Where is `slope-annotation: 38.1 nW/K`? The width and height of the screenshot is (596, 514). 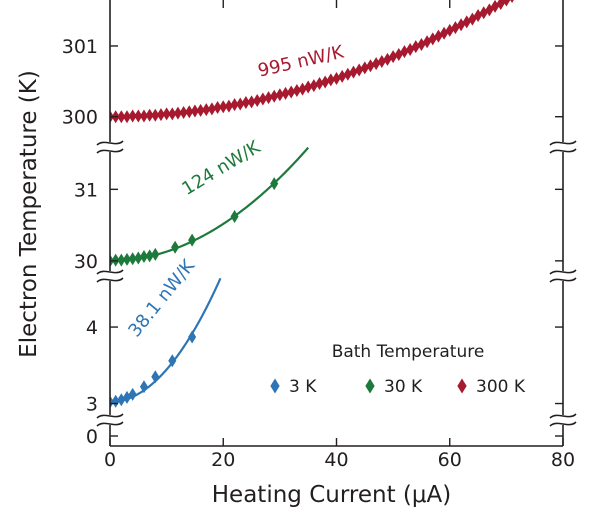 slope-annotation: 38.1 nW/K is located at coordinates (162, 298).